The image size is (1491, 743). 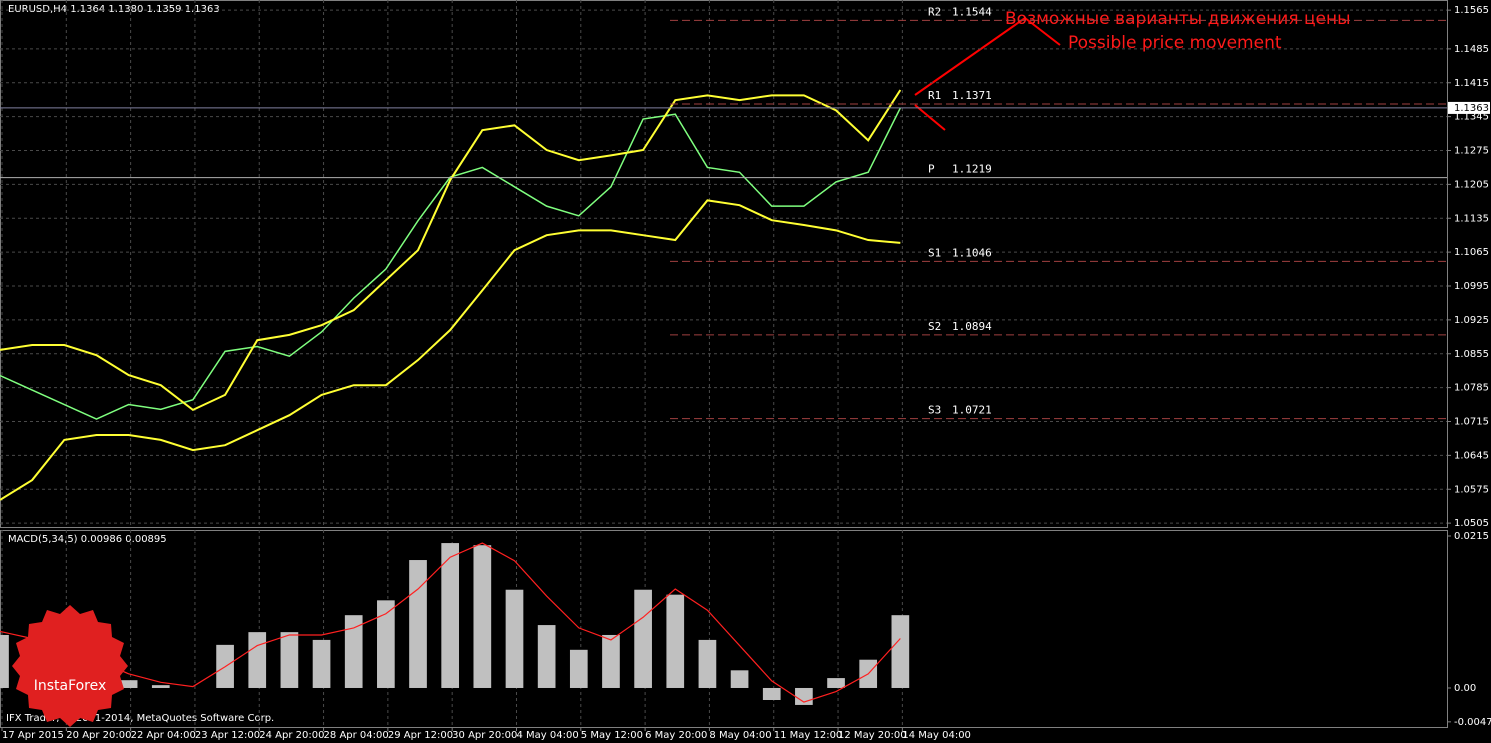 What do you see at coordinates (227, 735) in the screenshot?
I see `x-tick-label: 23 Apr 12:00` at bounding box center [227, 735].